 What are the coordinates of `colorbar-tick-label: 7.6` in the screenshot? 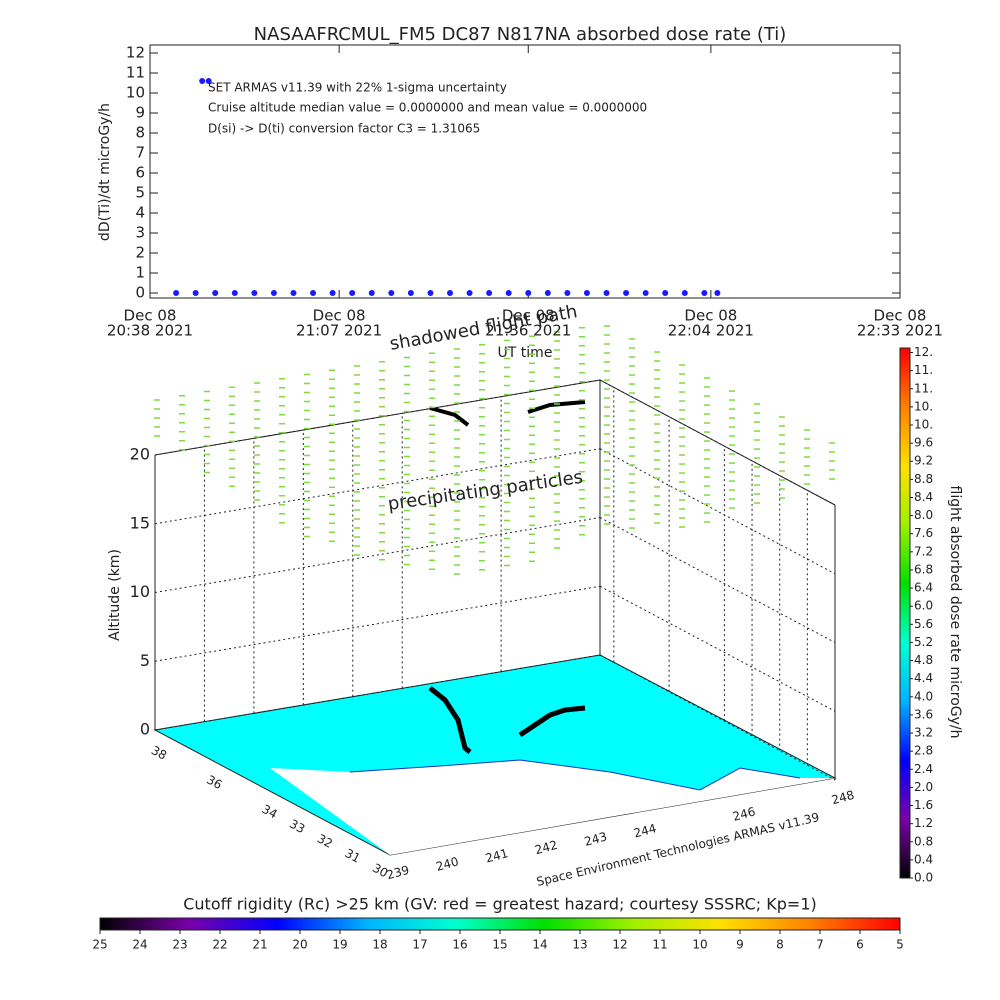 It's located at (923, 533).